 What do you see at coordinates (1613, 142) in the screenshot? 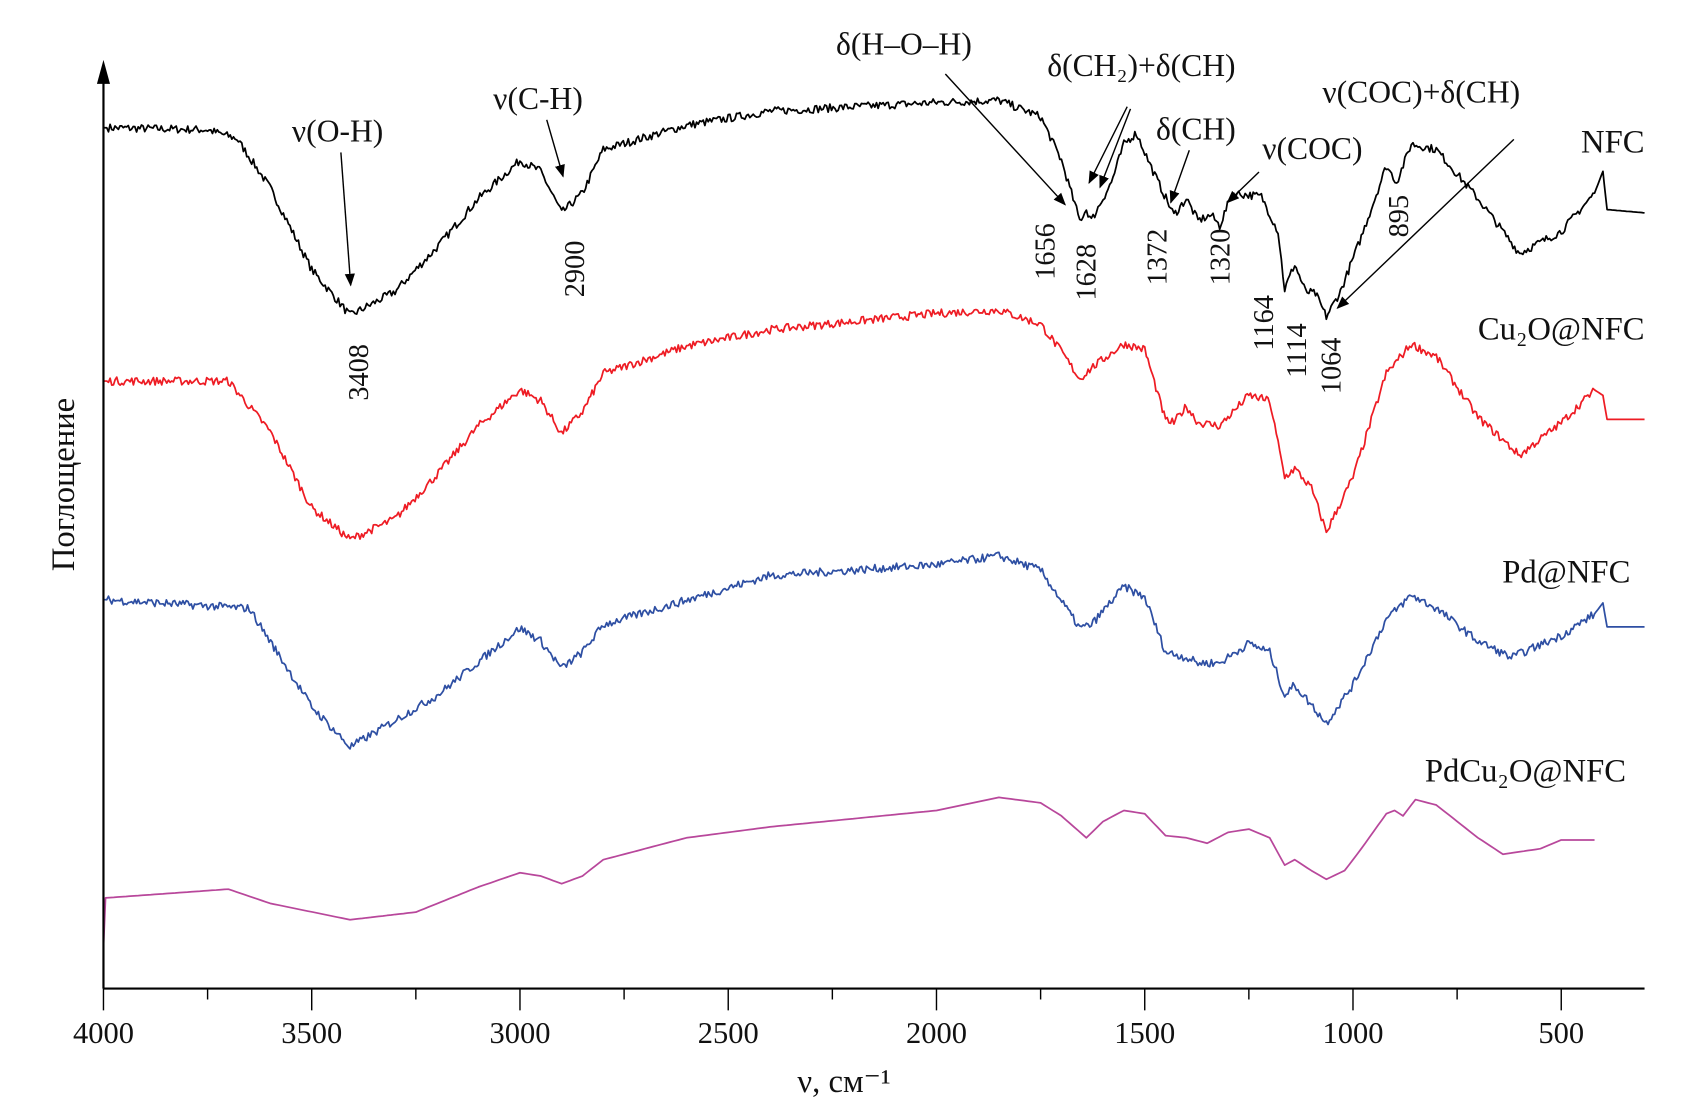
I see `series-label-nfc: NFC` at bounding box center [1613, 142].